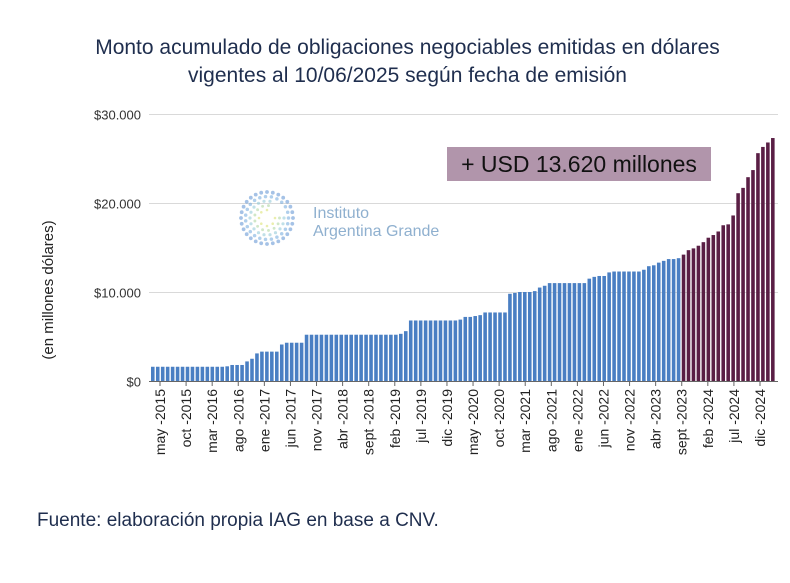  Describe the element at coordinates (760, 418) in the screenshot. I see `x-tick-label: dic -2024` at that location.